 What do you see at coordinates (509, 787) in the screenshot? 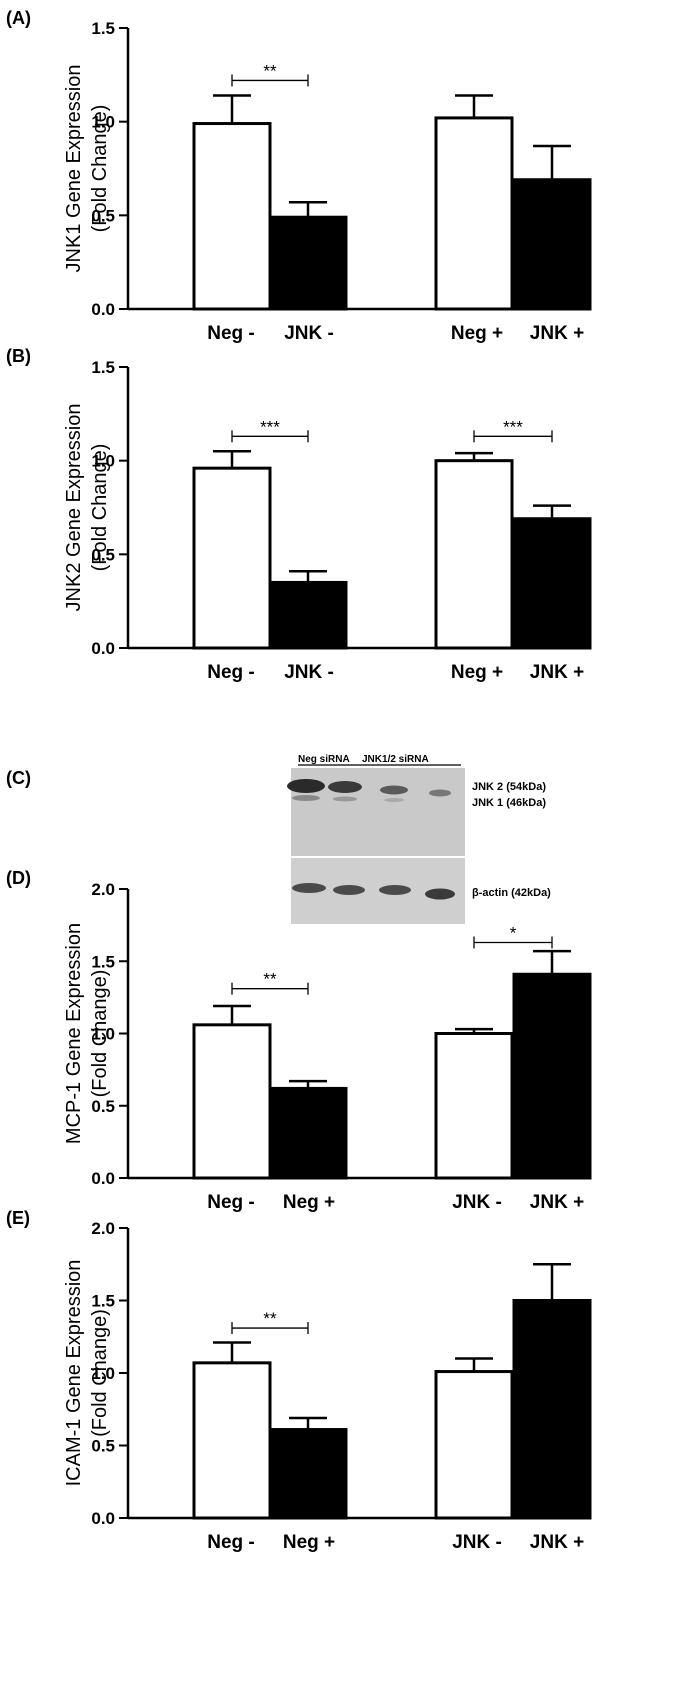
I see `label-jnk2: JNK 2 (54kDa)` at bounding box center [509, 787].